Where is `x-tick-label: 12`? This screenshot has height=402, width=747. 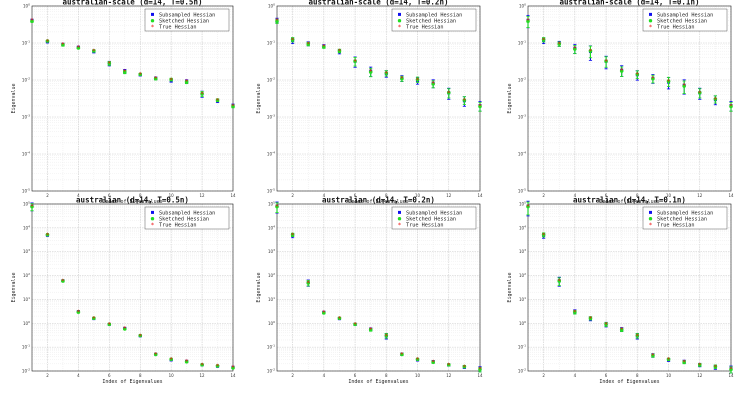 x-tick-label: 12 is located at coordinates (203, 195).